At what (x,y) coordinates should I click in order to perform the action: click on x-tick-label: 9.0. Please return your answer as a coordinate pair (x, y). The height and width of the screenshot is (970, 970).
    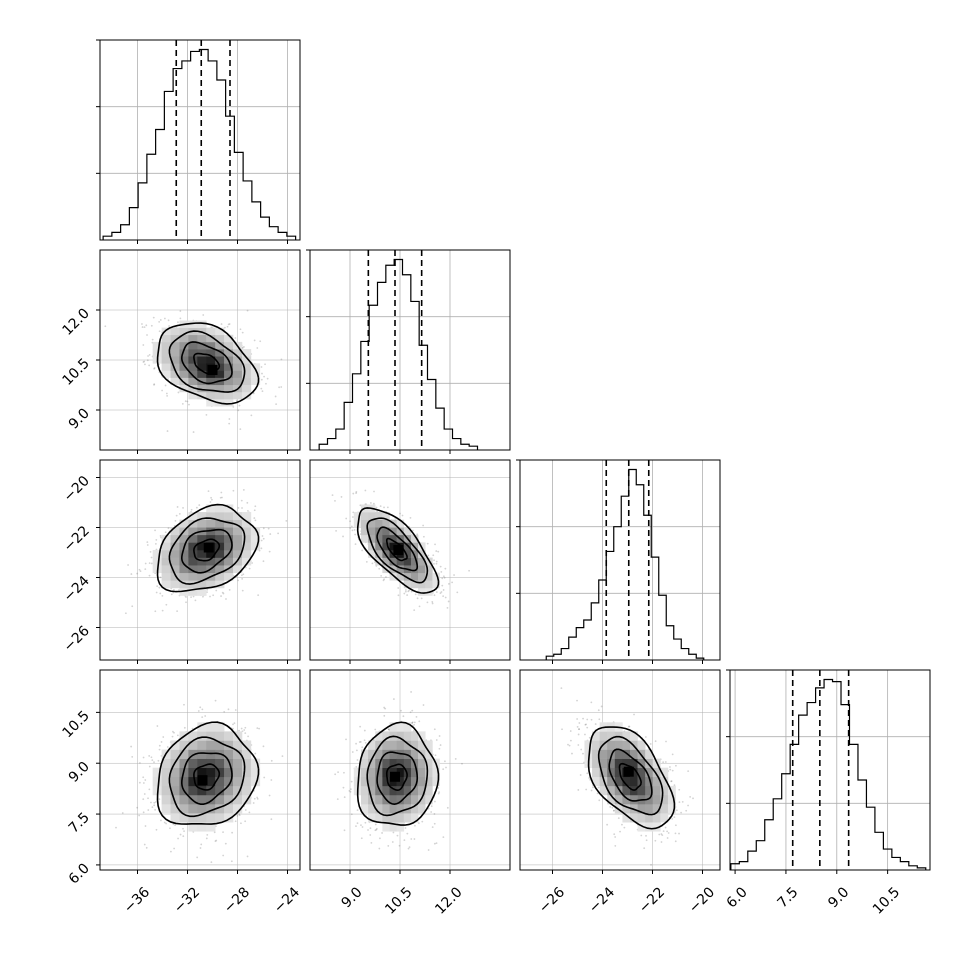
    Looking at the image, I should click on (838, 897).